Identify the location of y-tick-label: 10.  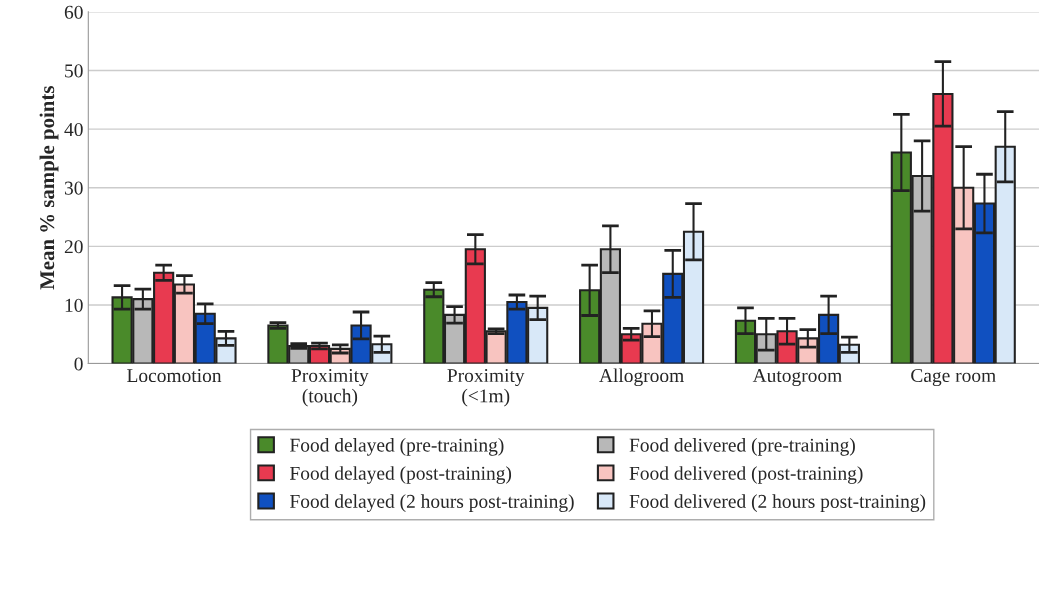
(74, 305).